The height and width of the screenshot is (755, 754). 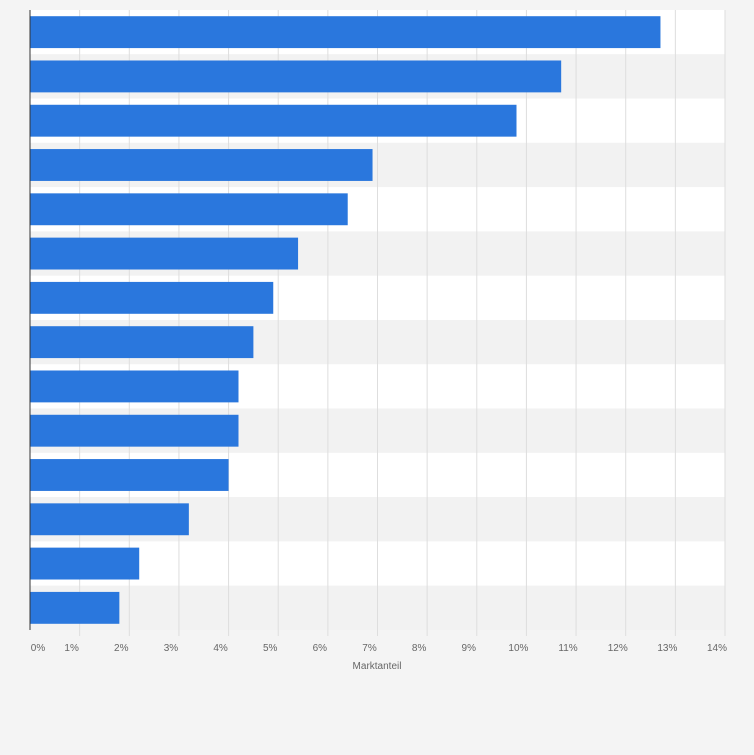 I want to click on x-tick-label: 2%, so click(x=121, y=648).